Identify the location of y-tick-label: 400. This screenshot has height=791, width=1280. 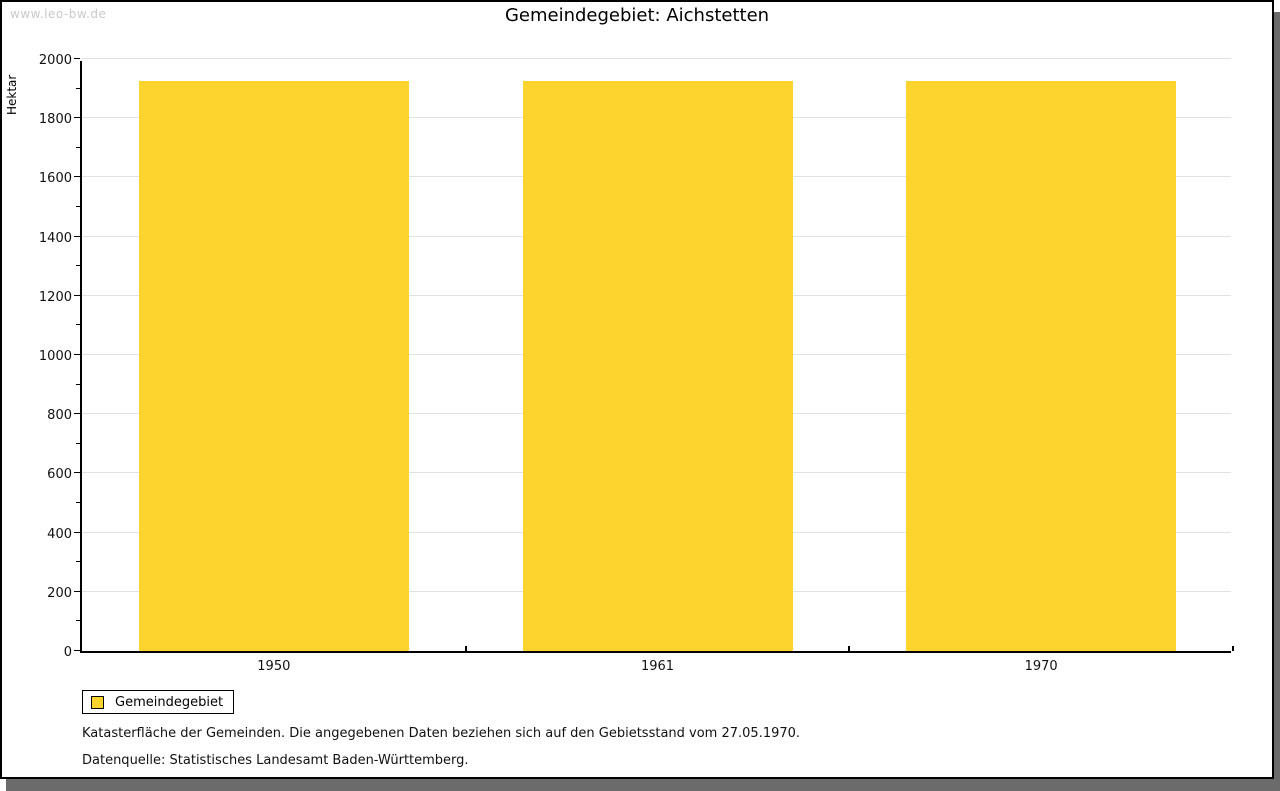
(59, 534).